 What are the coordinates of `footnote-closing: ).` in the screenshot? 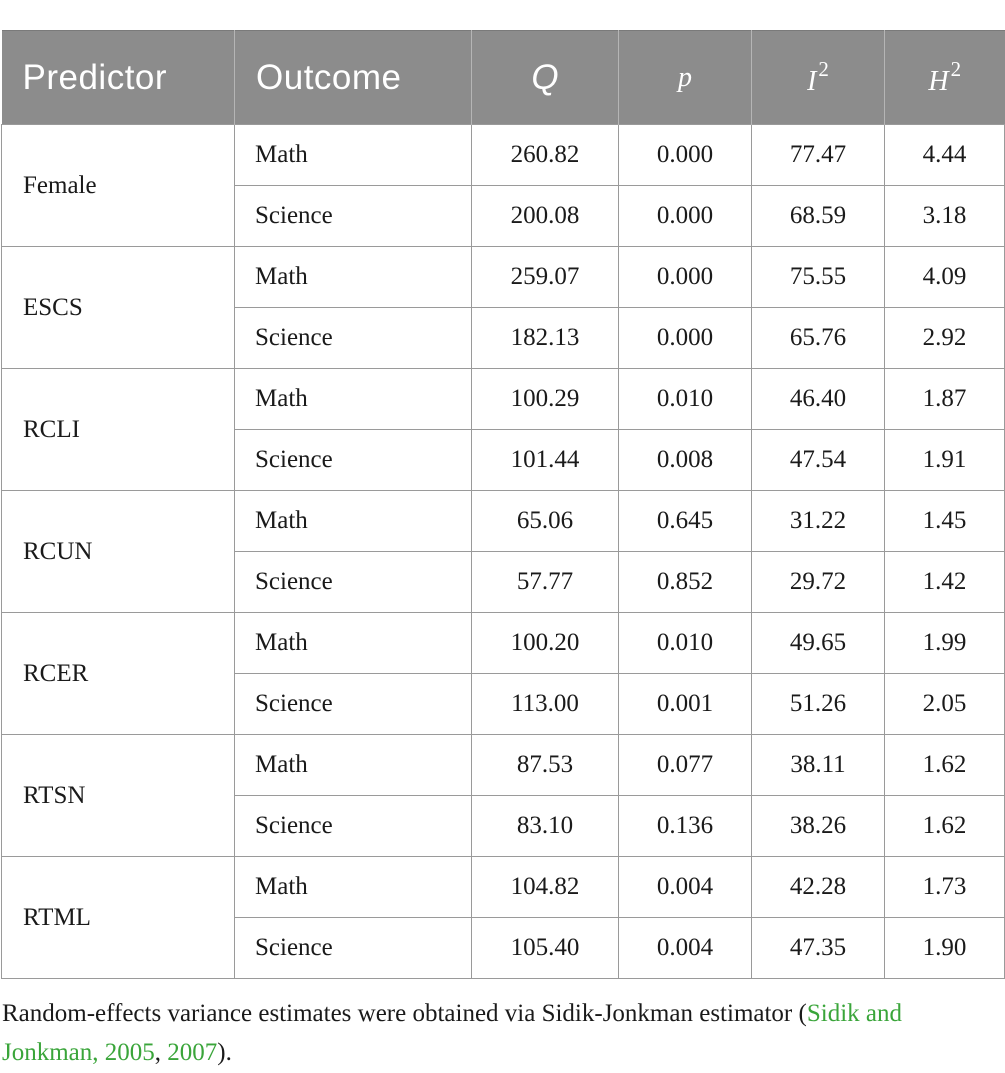 It's located at (224, 1052).